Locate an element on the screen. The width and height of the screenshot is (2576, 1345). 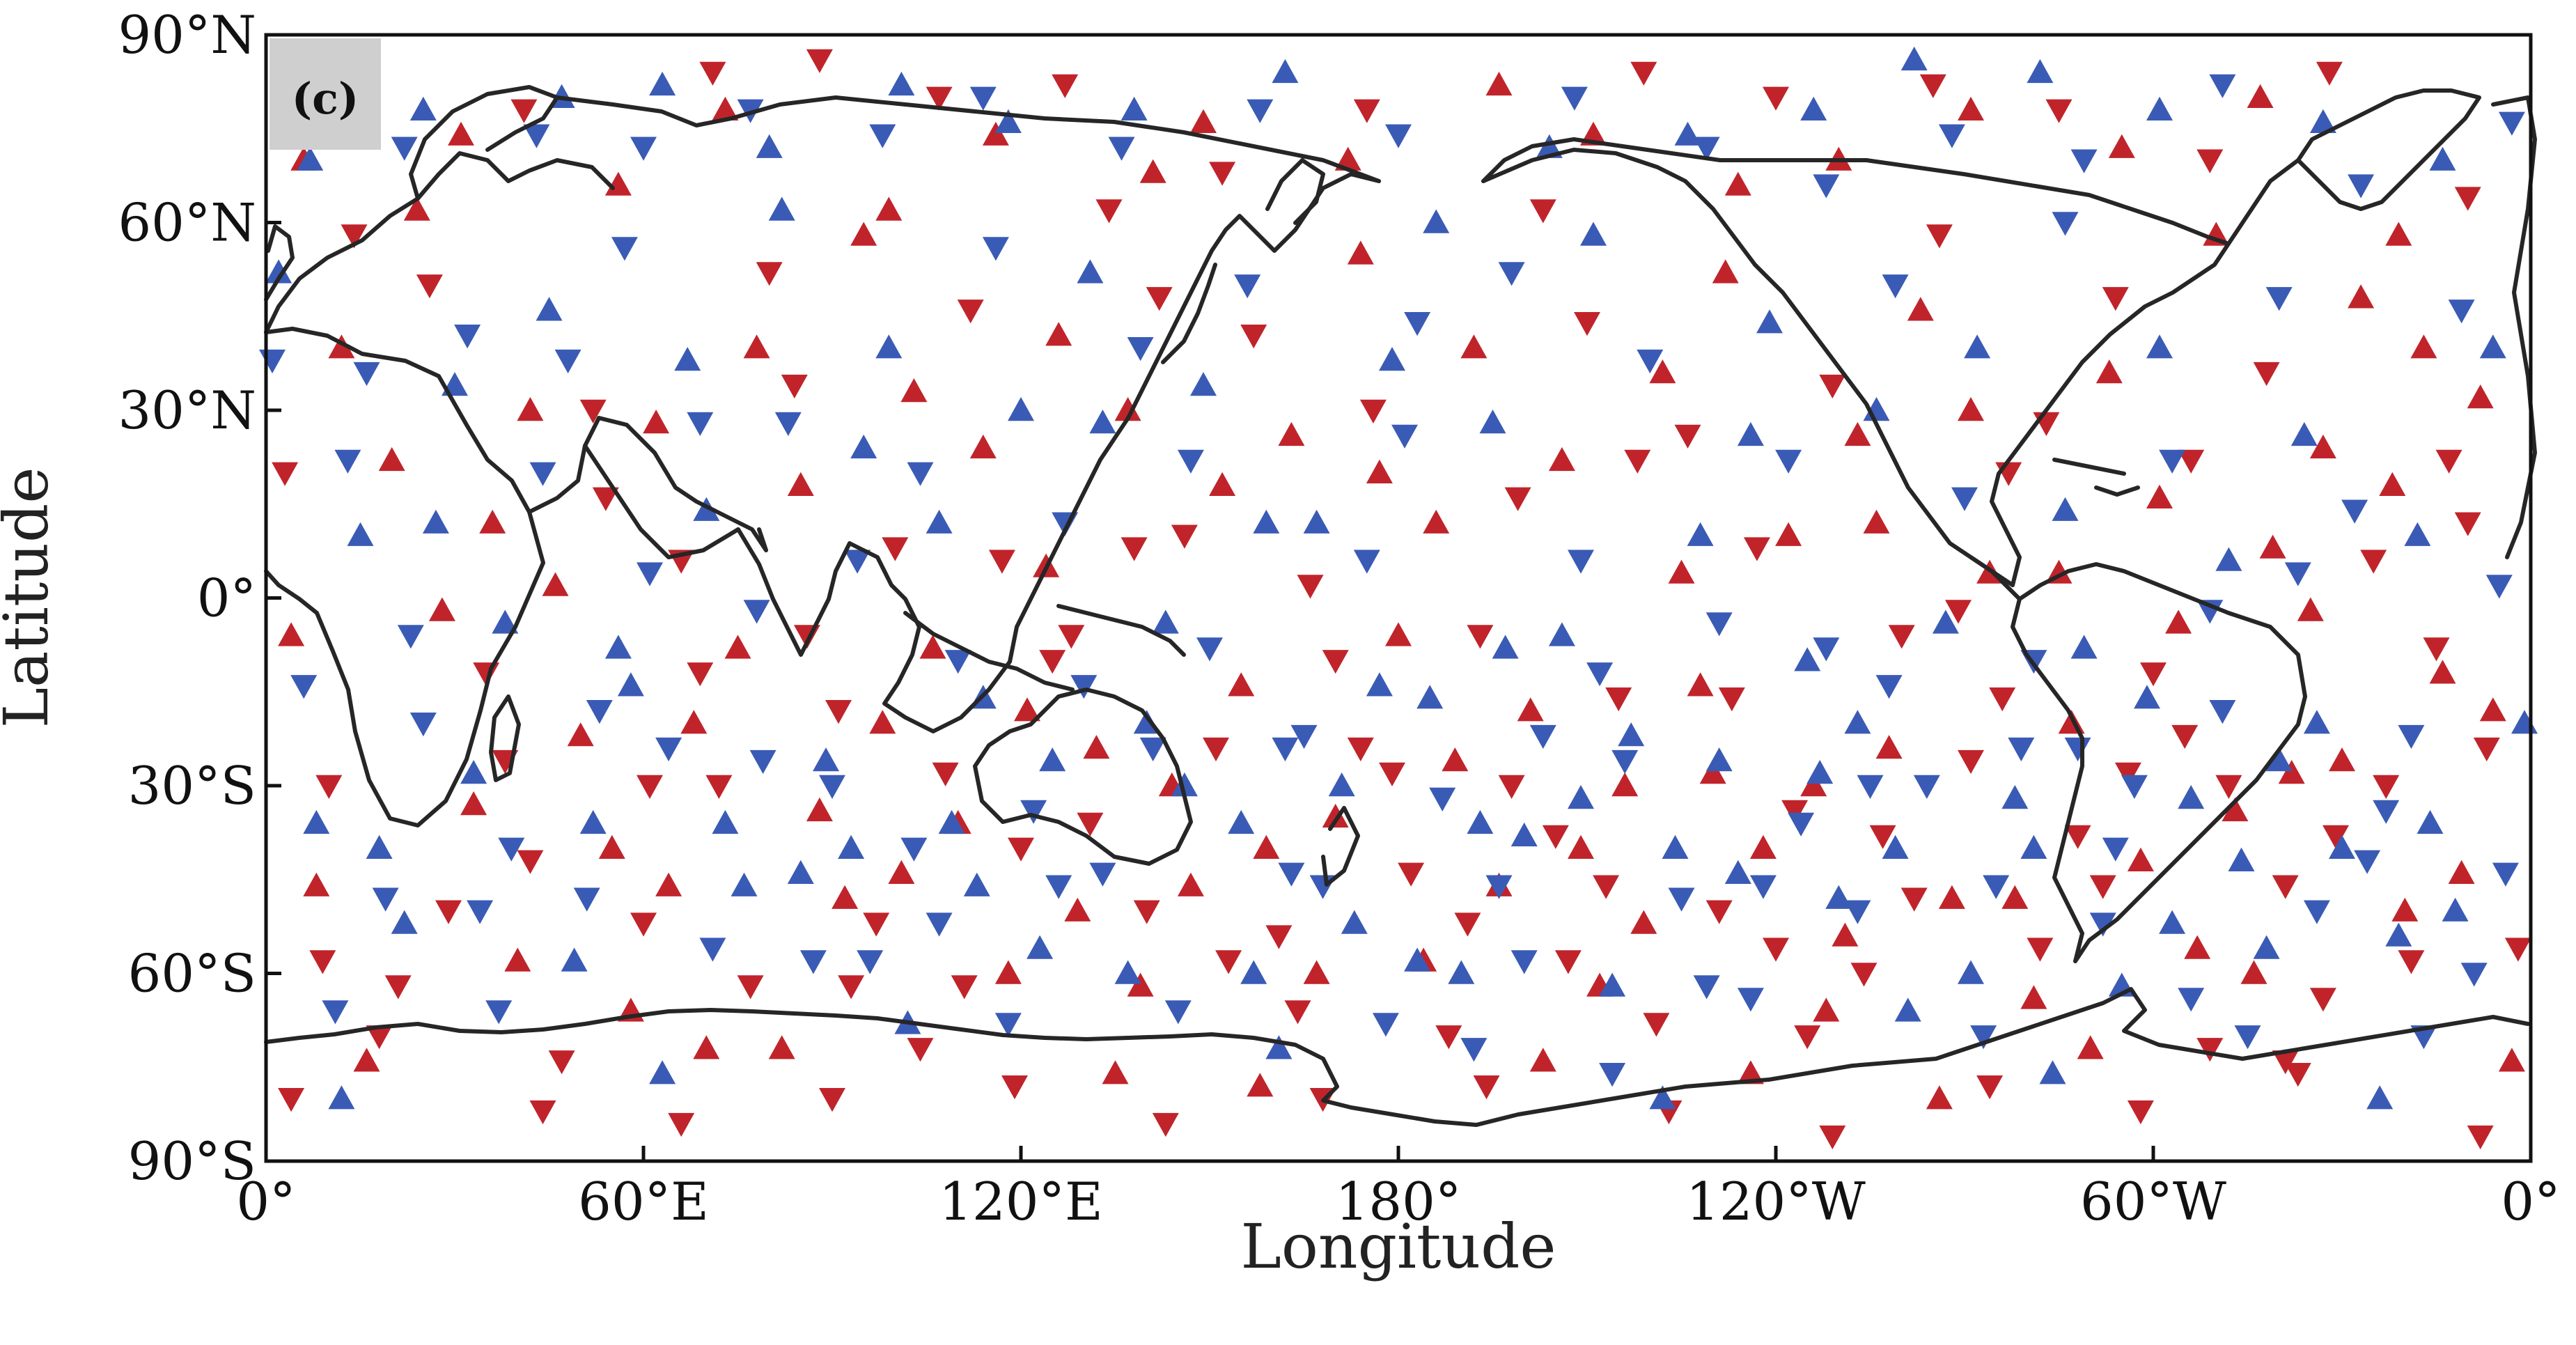
x-tick-label: 120°E is located at coordinates (1021, 1201).